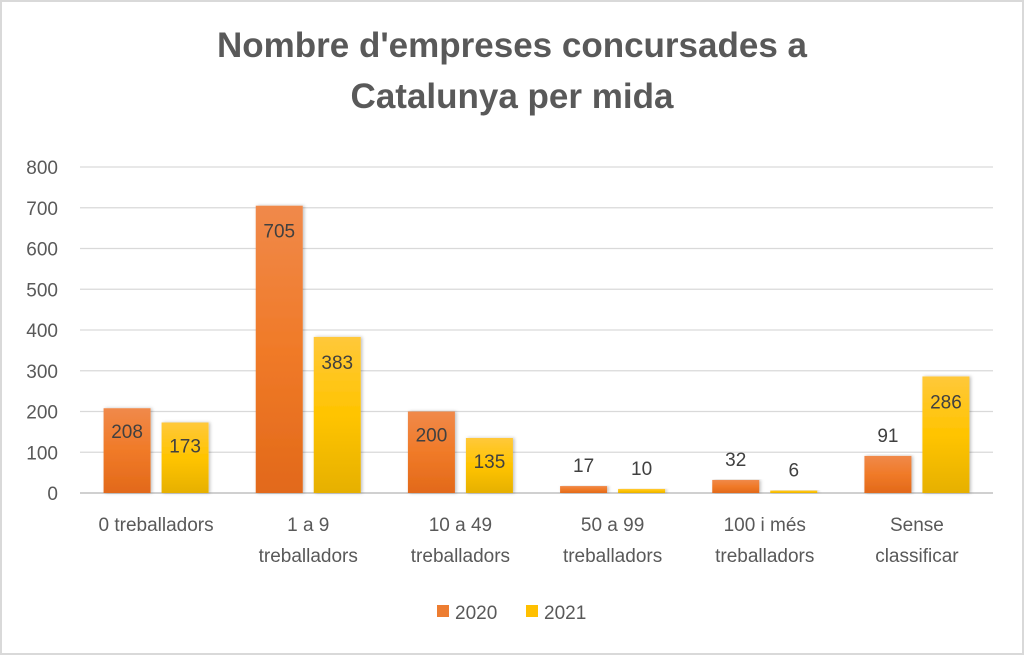 The image size is (1024, 655). What do you see at coordinates (512, 45) in the screenshot?
I see `chart-title-line-1: Nombre d'empreses concursades a` at bounding box center [512, 45].